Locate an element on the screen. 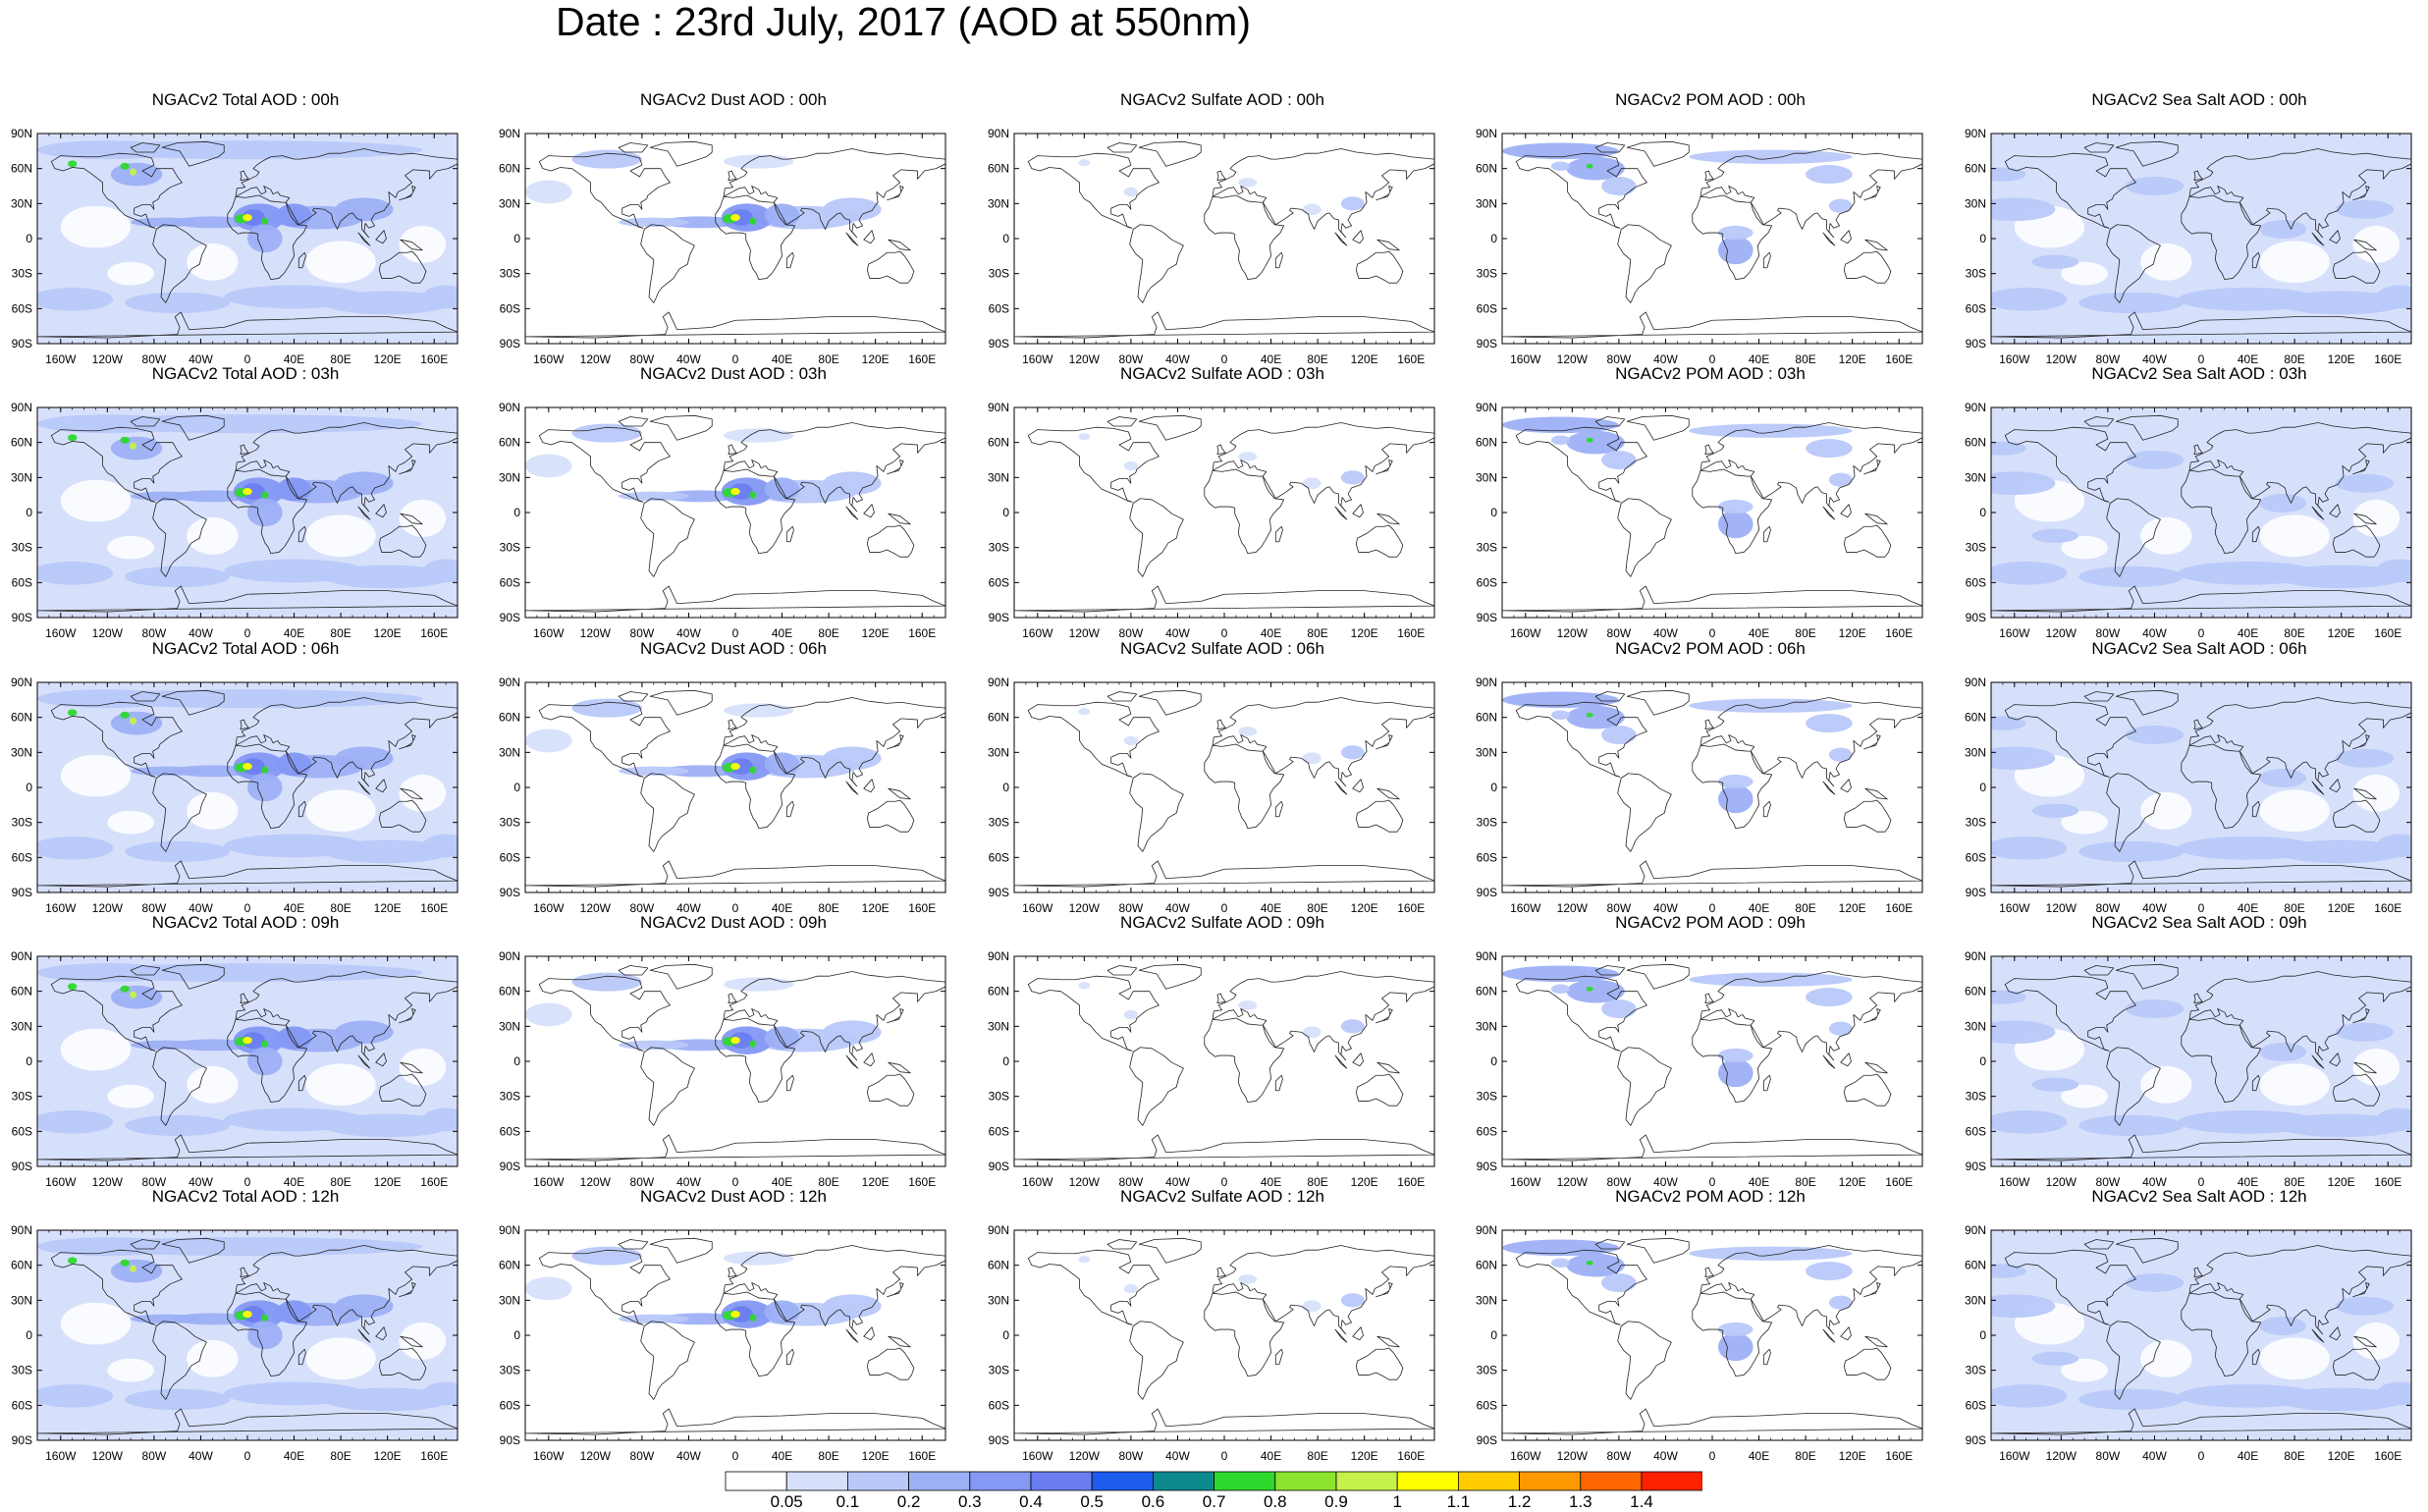 The width and height of the screenshot is (2428, 1512). lat-label: 0 is located at coordinates (516, 1335).